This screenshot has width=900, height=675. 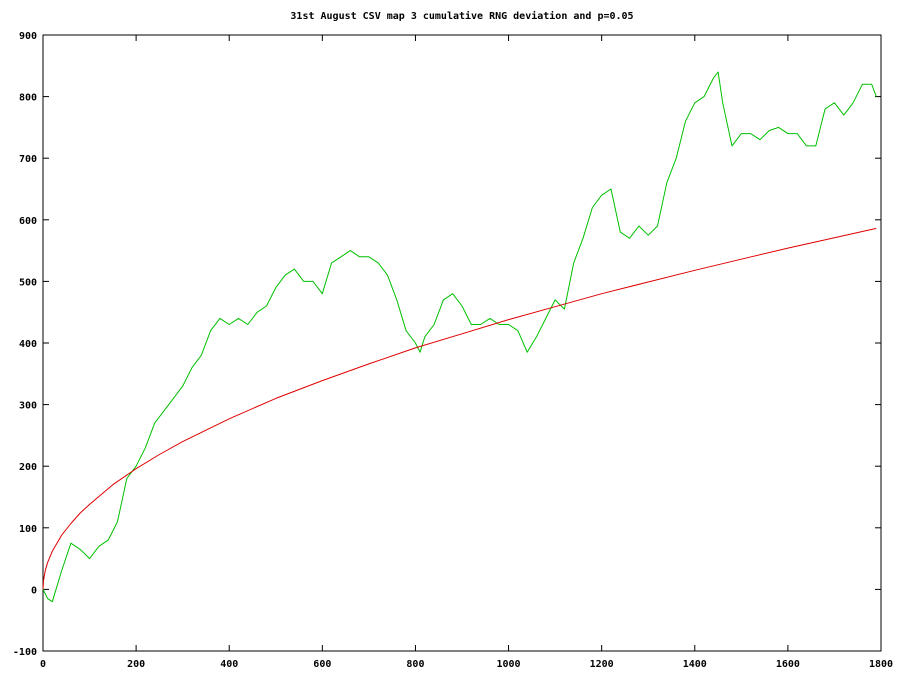 What do you see at coordinates (28, 36) in the screenshot?
I see `y-tick-label: 900` at bounding box center [28, 36].